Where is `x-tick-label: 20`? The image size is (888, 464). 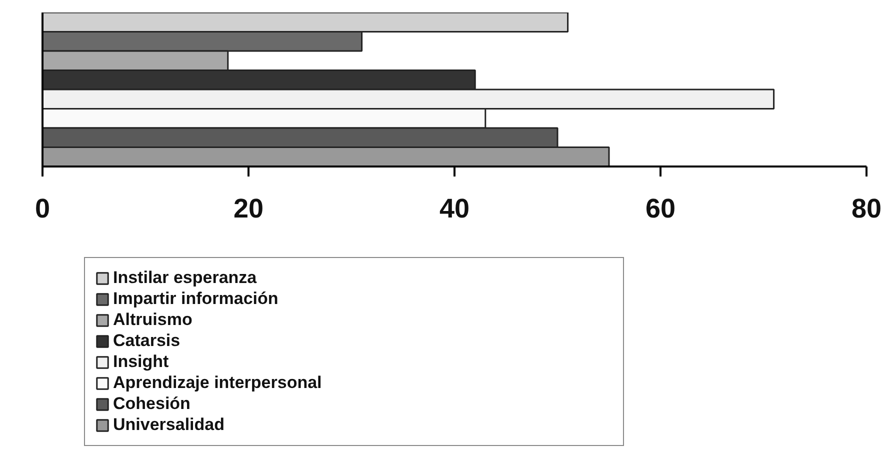
x-tick-label: 20 is located at coordinates (248, 209).